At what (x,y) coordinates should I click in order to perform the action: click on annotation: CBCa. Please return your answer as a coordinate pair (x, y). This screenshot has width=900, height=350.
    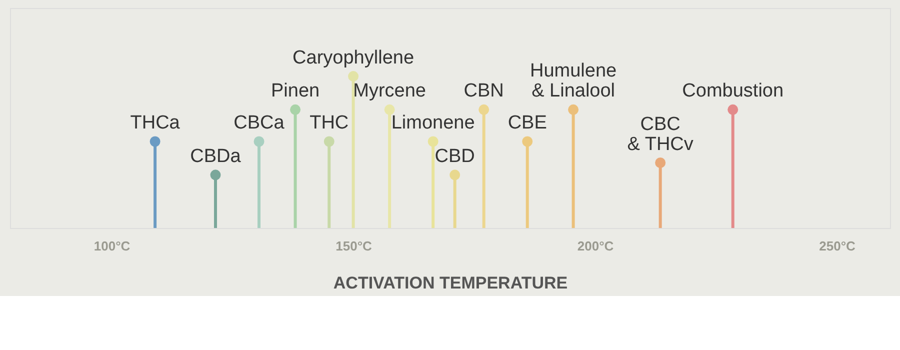
    Looking at the image, I should click on (259, 123).